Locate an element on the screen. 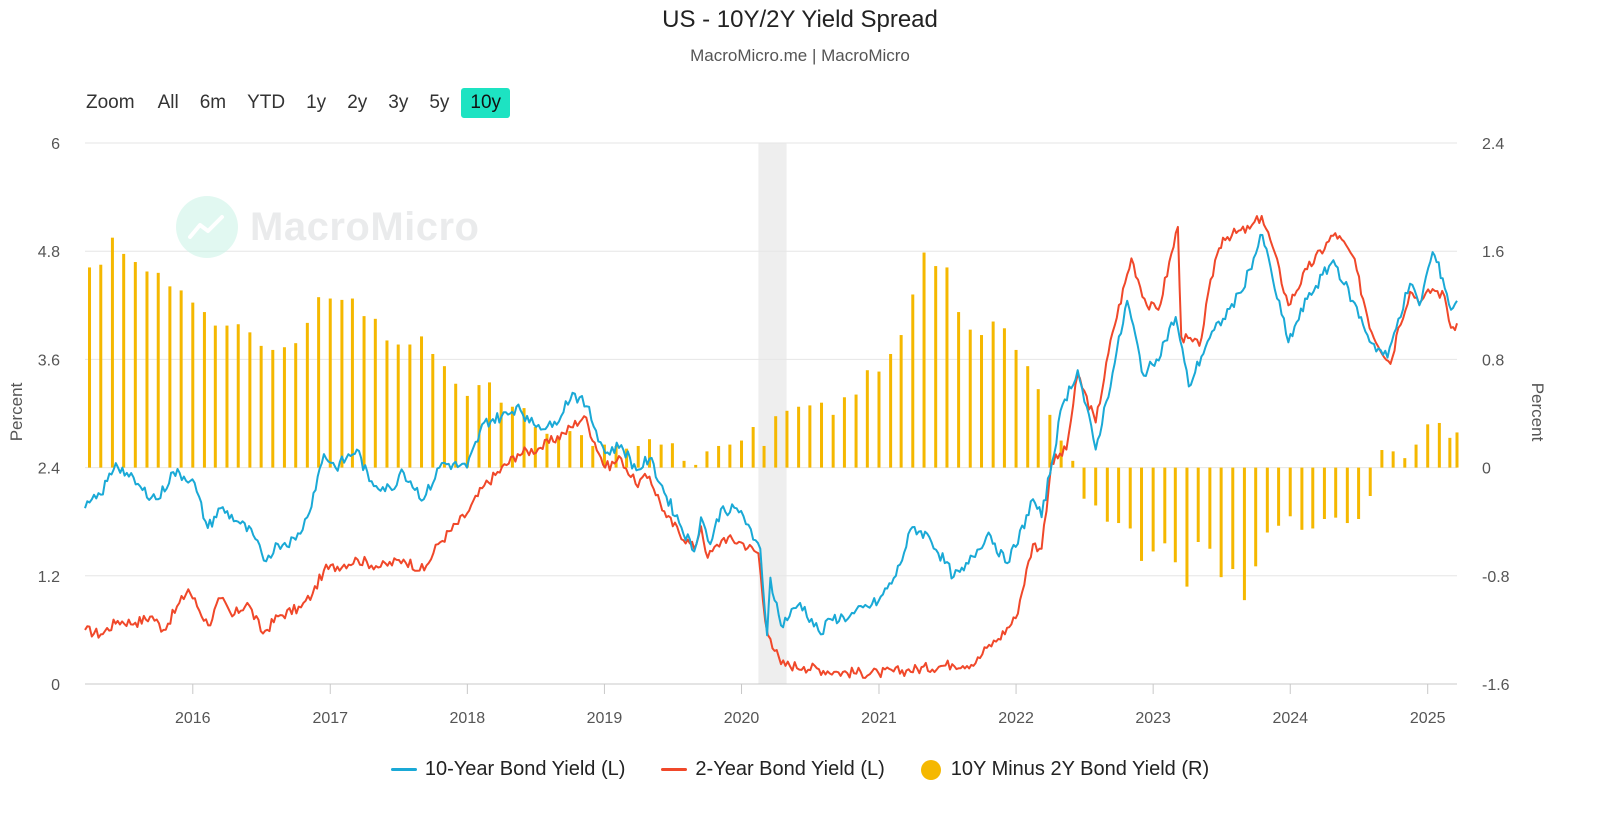 This screenshot has width=1600, height=832. legend-item-2y: 2-Year Bond Yield (L) is located at coordinates (773, 769).